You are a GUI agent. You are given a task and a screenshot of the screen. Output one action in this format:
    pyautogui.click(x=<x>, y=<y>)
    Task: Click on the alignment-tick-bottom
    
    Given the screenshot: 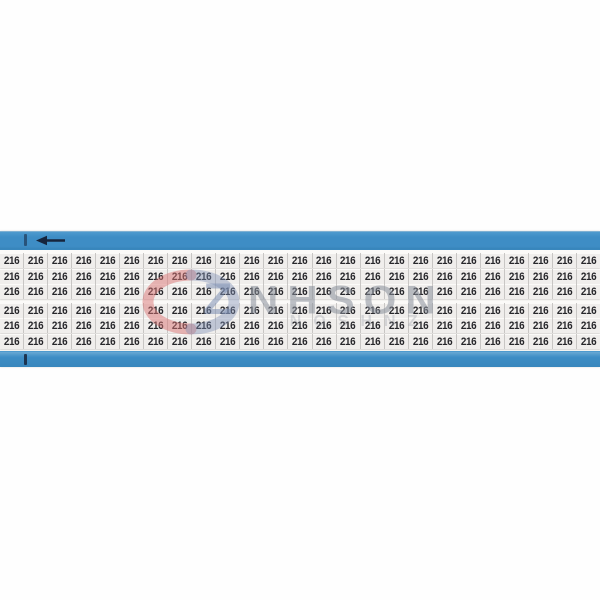 What is the action you would take?
    pyautogui.click(x=25, y=359)
    